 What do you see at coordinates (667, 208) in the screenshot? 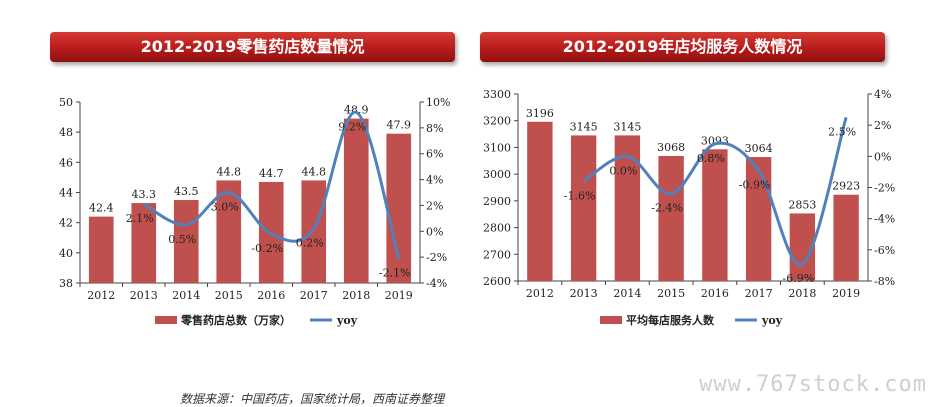
I see `yoy-value-label: -2.4%` at bounding box center [667, 208].